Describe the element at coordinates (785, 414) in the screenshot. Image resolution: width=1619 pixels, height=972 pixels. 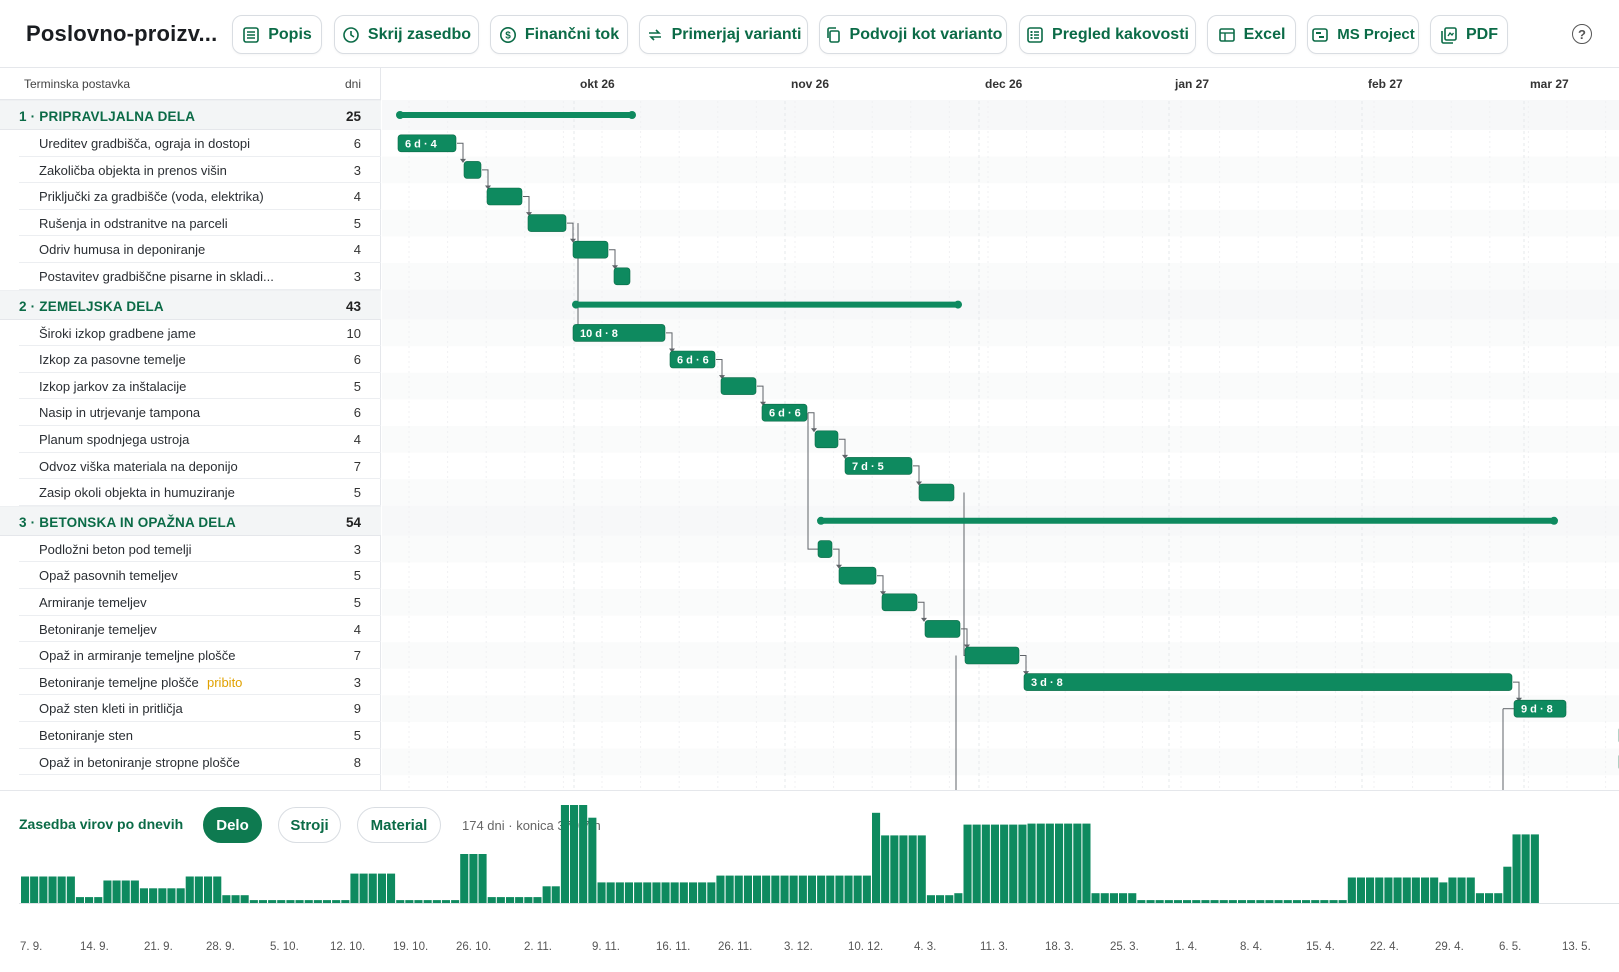
I see `task-bar-label: 6 d · 6` at that location.